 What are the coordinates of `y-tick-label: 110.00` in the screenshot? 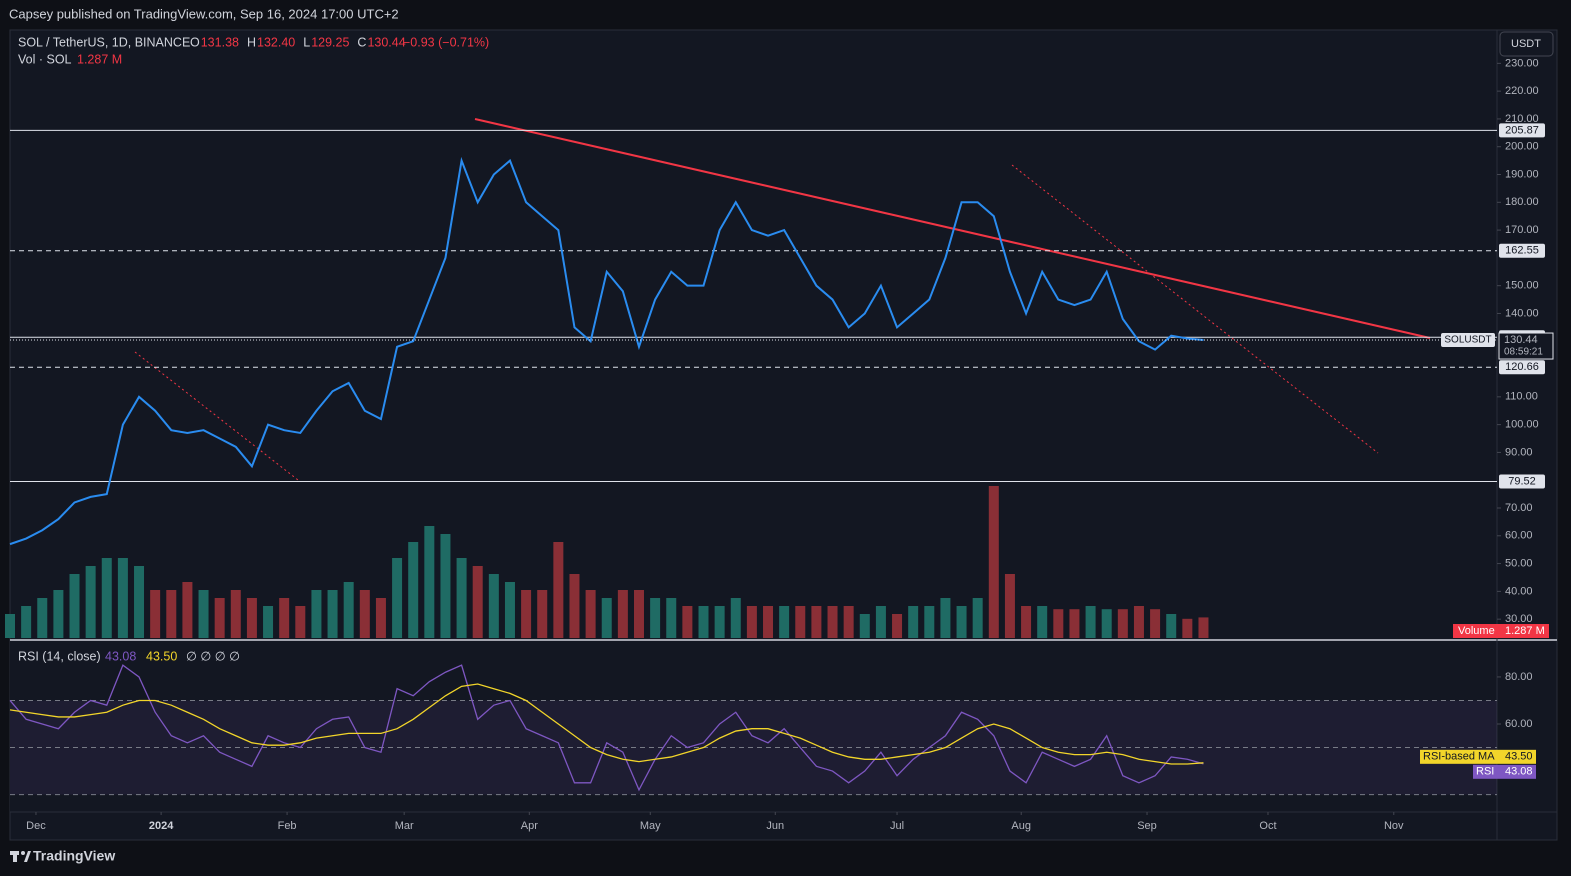 It's located at (1521, 397).